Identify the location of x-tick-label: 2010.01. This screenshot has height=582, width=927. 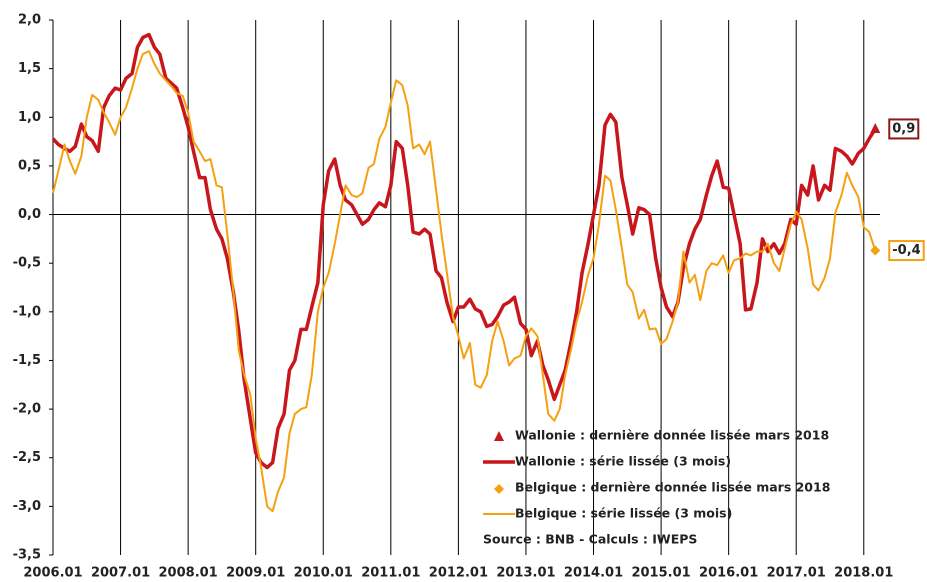
(323, 573).